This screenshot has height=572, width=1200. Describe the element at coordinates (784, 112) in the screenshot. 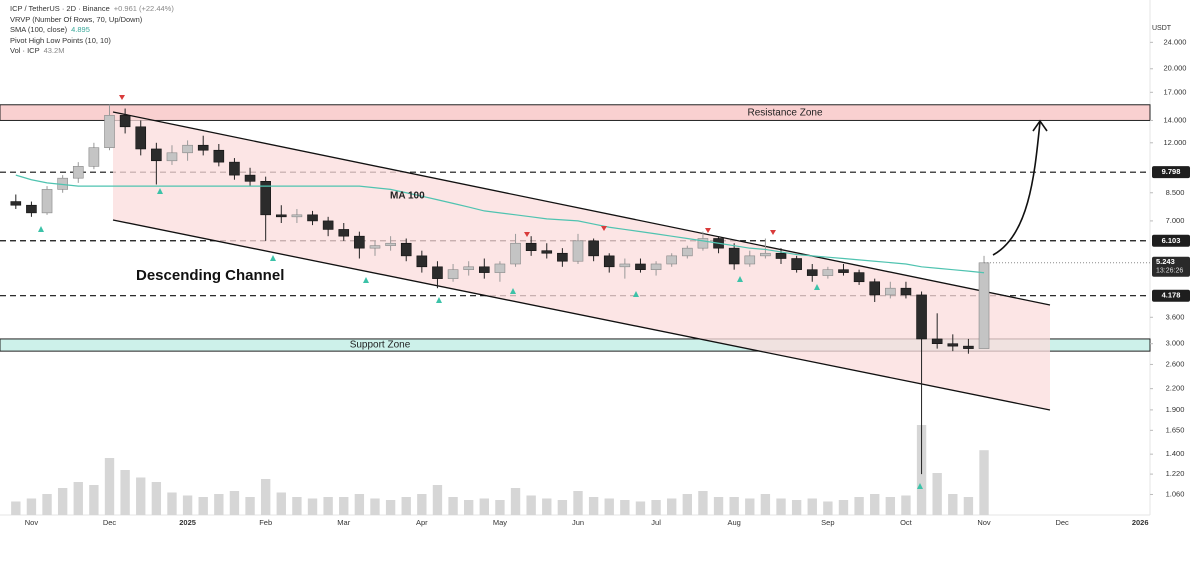

I see `zone-label: Resistance Zone` at that location.